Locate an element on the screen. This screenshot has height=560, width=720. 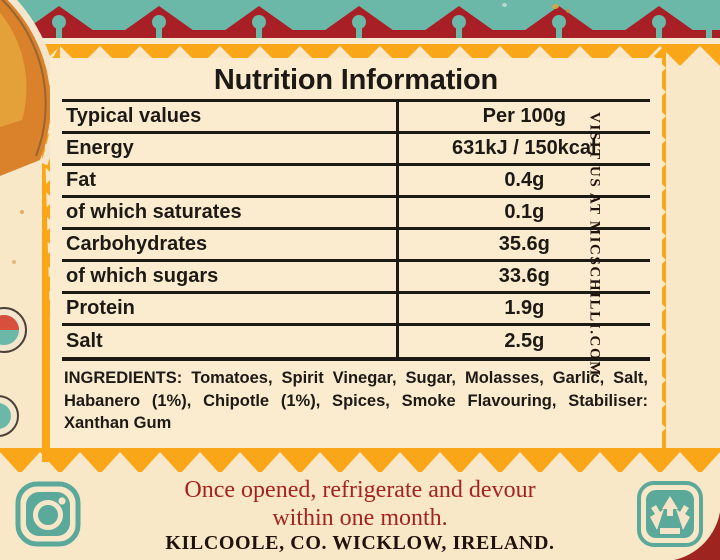
table-bottom-divider is located at coordinates (356, 358).